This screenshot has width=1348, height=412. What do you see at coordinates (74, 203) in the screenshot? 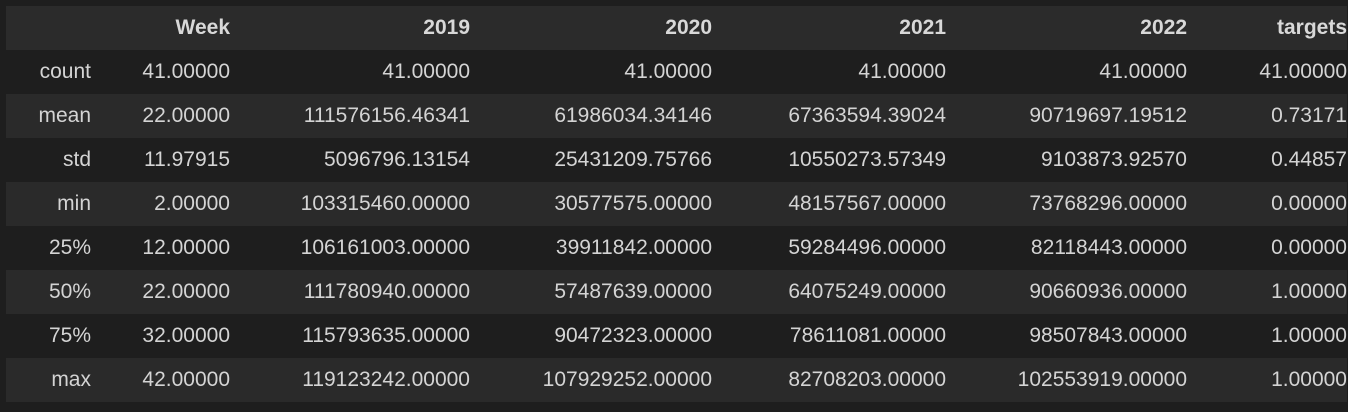
I see `row-label: min` at bounding box center [74, 203].